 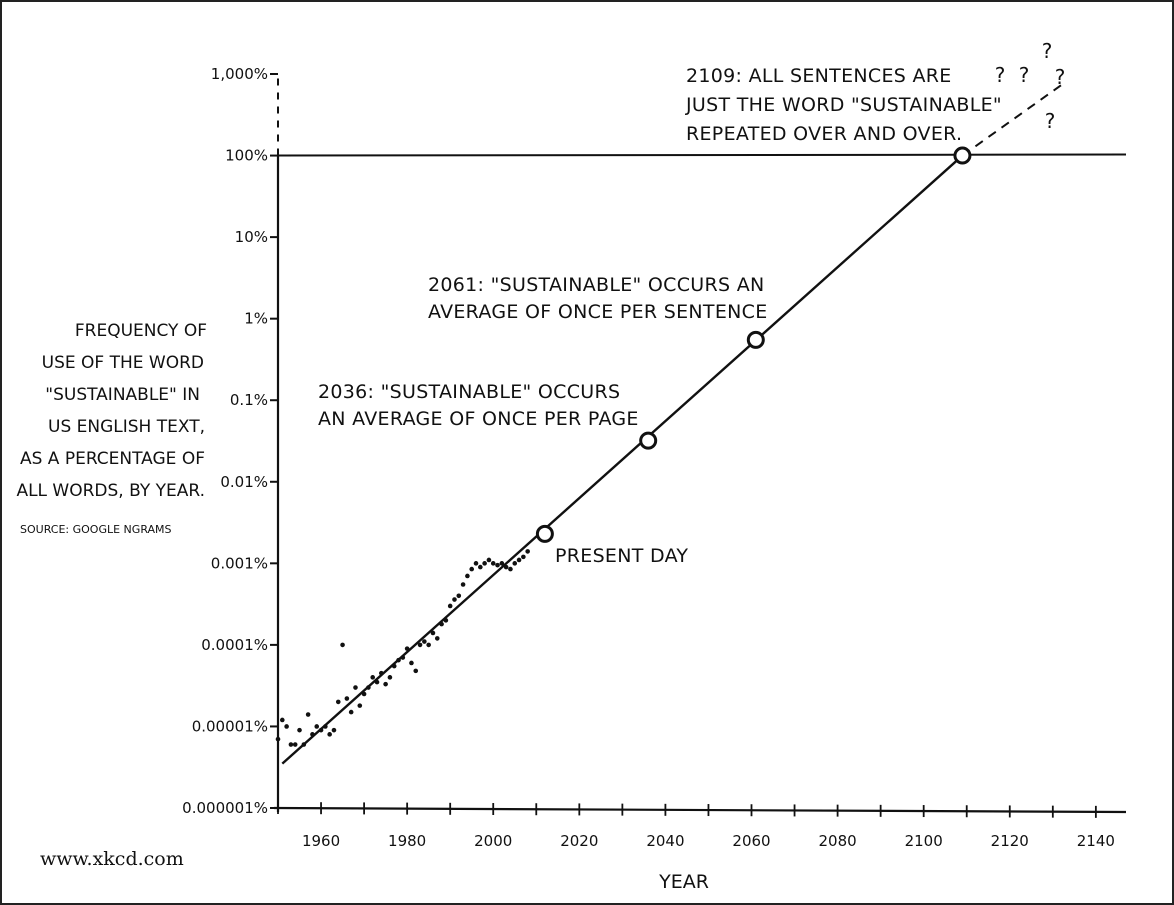 What do you see at coordinates (1010, 841) in the screenshot?
I see `x-tick-label: 2120` at bounding box center [1010, 841].